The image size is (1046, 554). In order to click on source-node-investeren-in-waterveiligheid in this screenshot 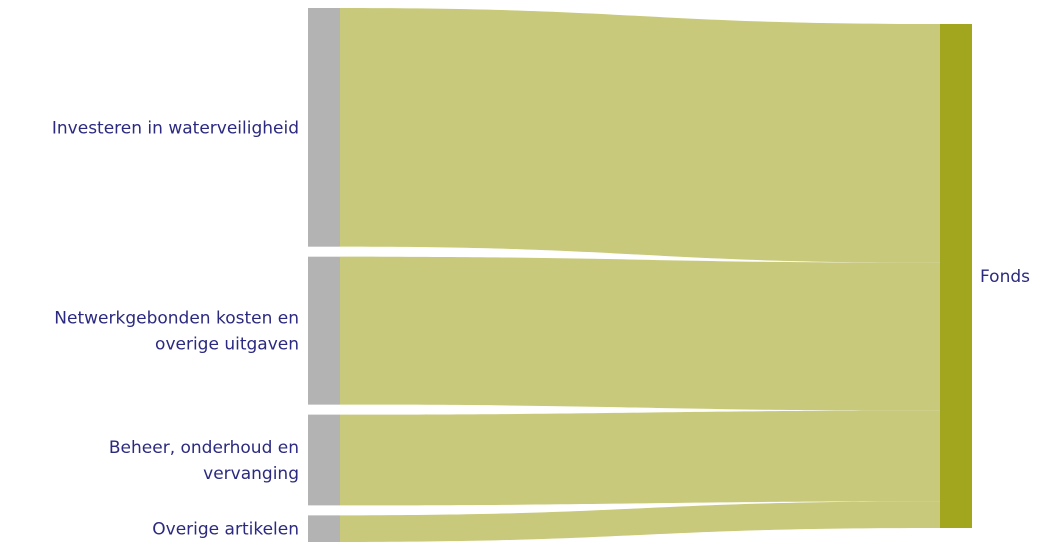, I will do `click(324, 127)`.